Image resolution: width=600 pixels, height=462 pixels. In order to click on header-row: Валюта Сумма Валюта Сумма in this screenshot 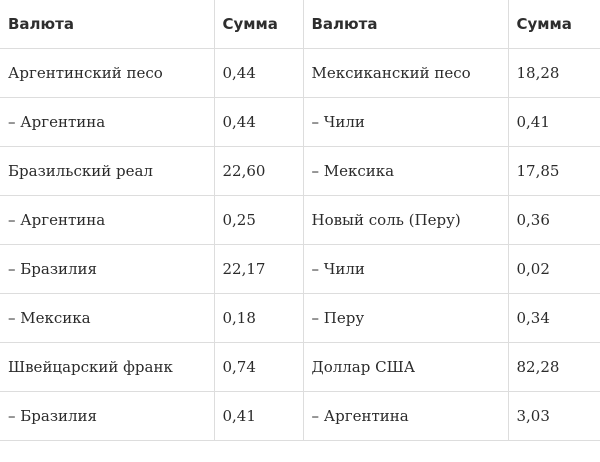, I will do `click(300, 24)`.